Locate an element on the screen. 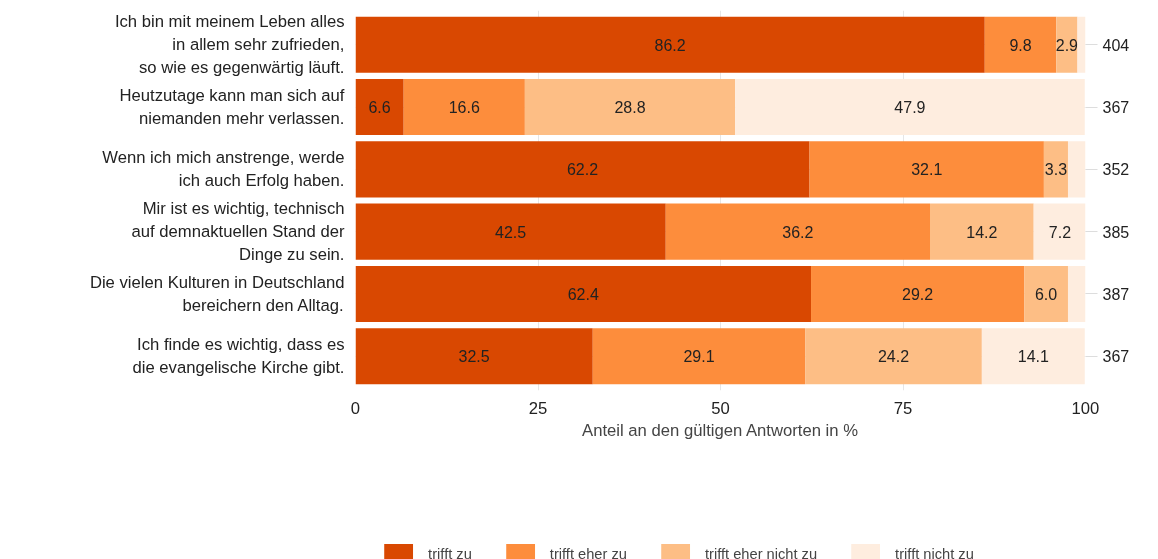 This screenshot has width=1158, height=559. x-tick-label: 25 is located at coordinates (538, 408).